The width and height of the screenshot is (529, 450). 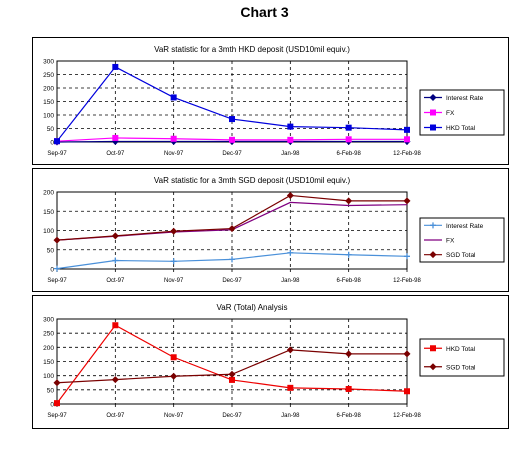 I want to click on chart-title: VaR (Total) Analysis, so click(x=252, y=307).